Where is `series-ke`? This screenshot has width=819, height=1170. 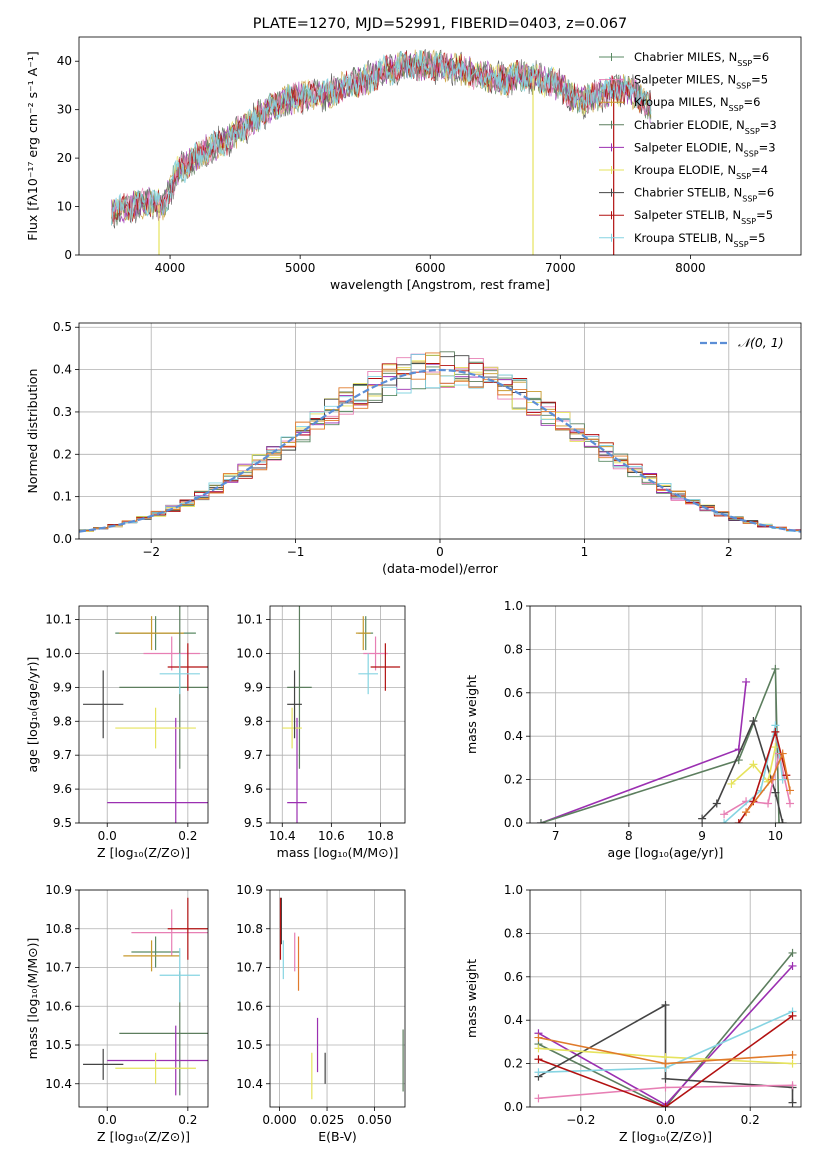 series-ke is located at coordinates (753, 765).